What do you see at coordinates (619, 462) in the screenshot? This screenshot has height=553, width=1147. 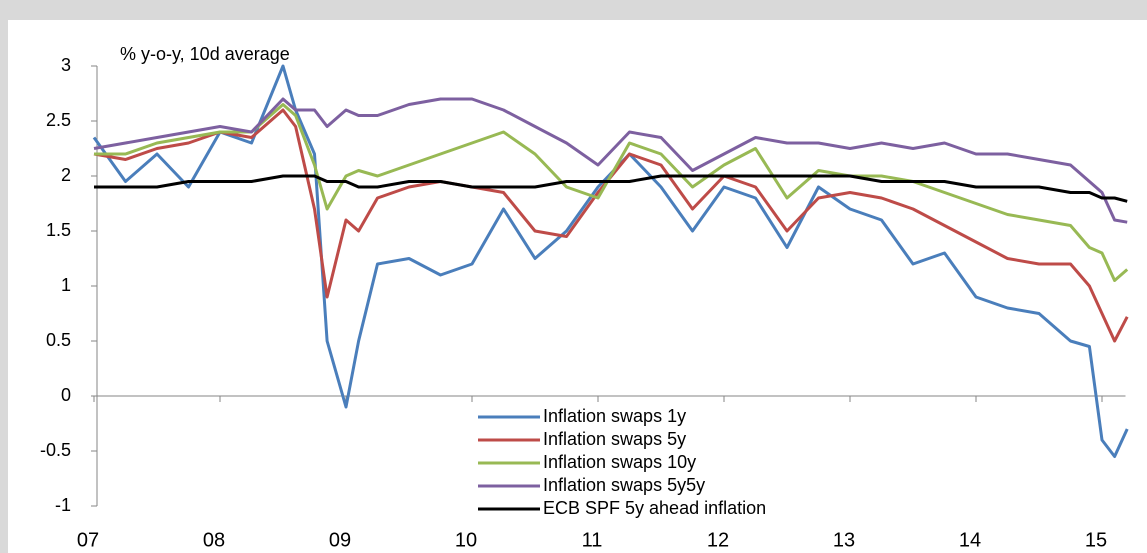 I see `legend-label: Inflation swaps 10y` at bounding box center [619, 462].